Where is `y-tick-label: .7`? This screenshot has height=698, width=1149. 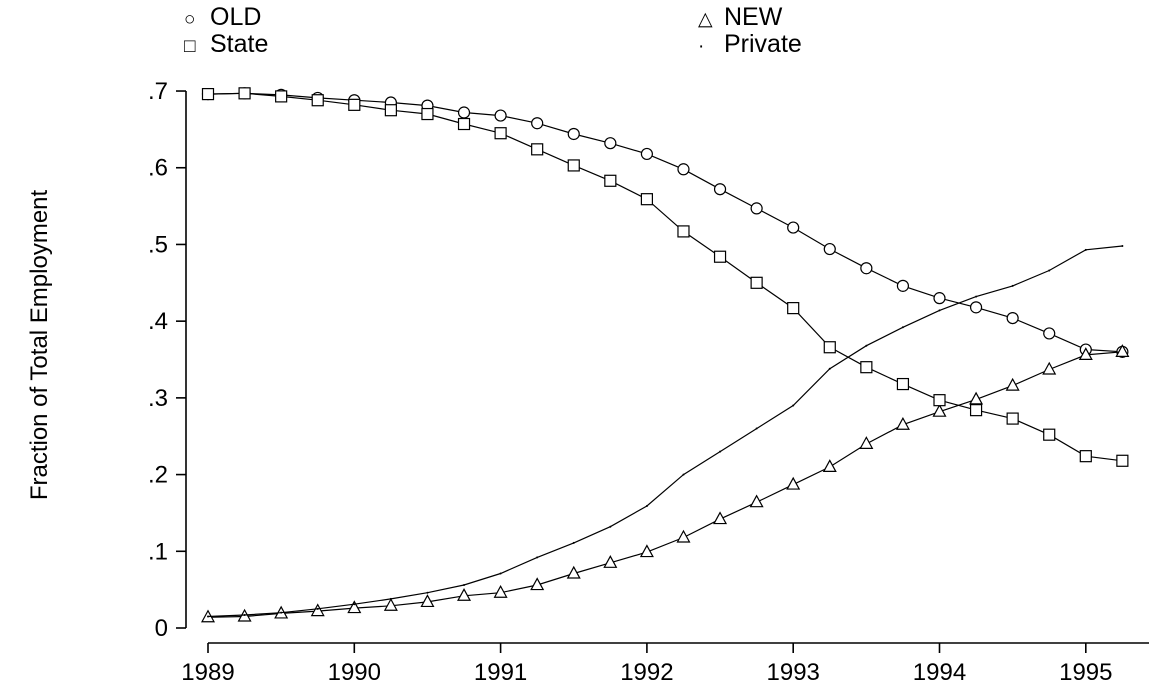 y-tick-label: .7 is located at coordinates (158, 91).